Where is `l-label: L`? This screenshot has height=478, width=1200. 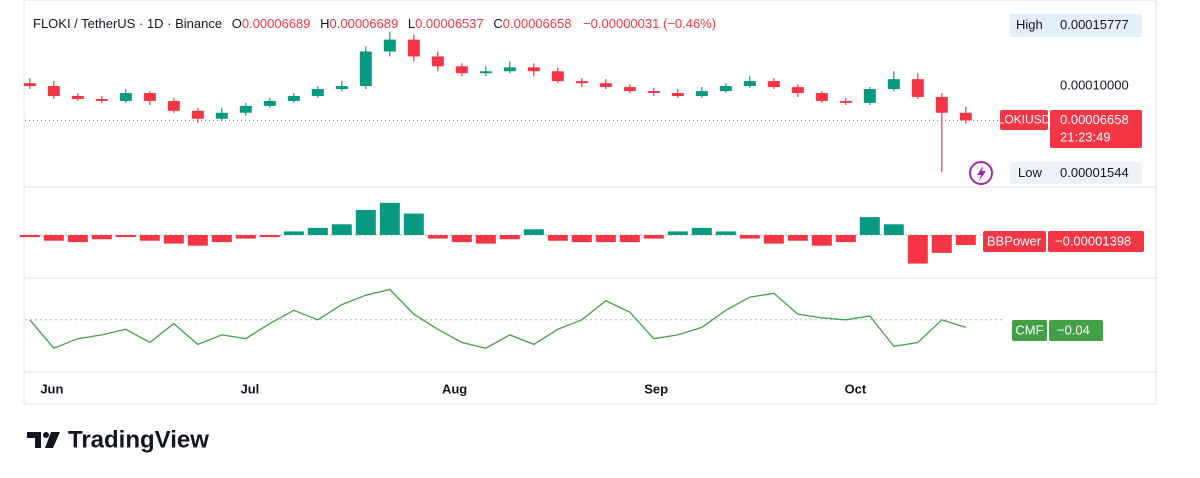 l-label: L is located at coordinates (411, 23).